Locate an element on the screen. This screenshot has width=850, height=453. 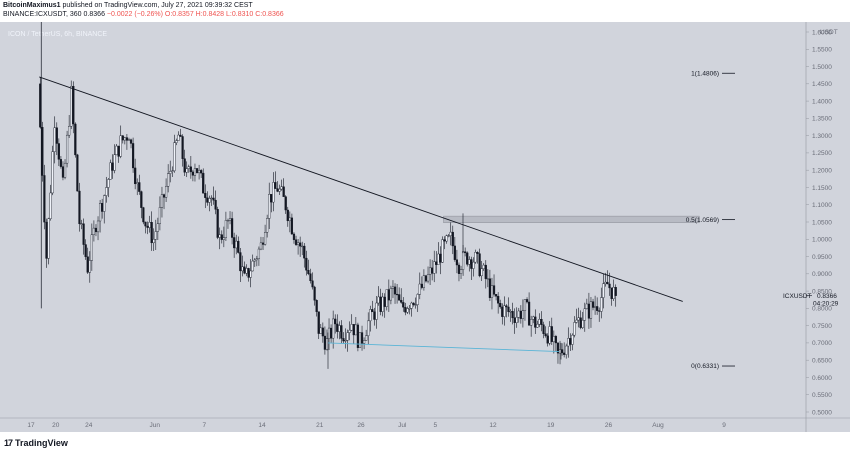
fib-levels-layer: 1(1.4806) 0.5(1.0569) 0(0.6331) is located at coordinates (710, 220).